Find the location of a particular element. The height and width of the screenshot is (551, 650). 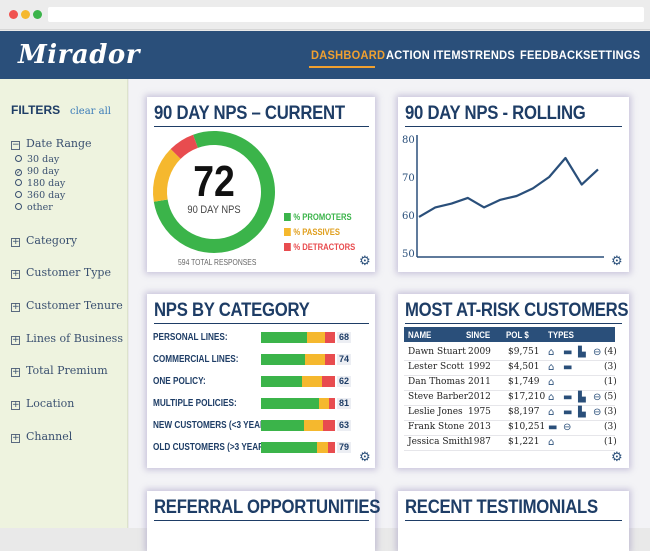

table-header: NAME SINCE POL $ TYPES is located at coordinates (509, 334).